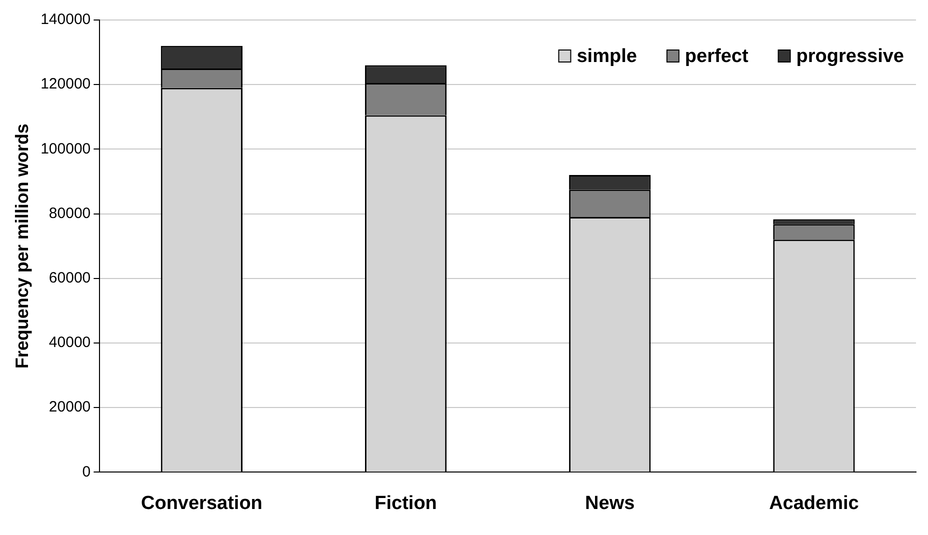 The image size is (928, 535). I want to click on x-tick-label: Conversation, so click(201, 503).